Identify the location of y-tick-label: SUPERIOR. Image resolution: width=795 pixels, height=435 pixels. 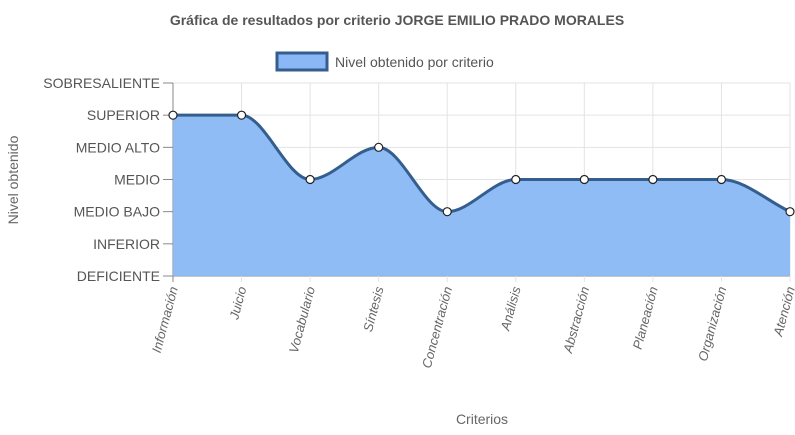
(123, 115).